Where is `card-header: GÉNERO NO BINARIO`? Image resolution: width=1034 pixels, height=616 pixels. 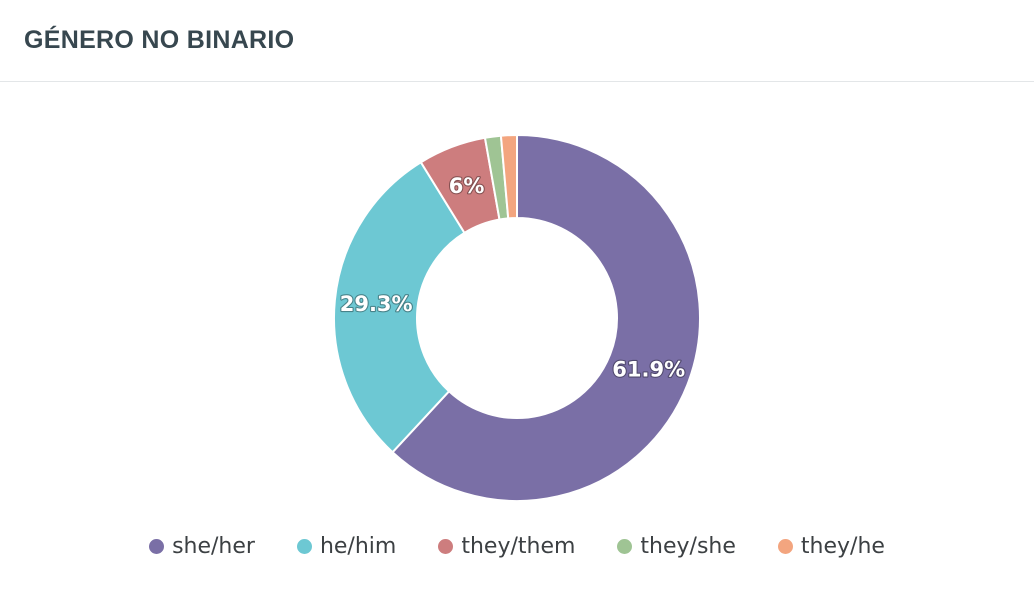 card-header: GÉNERO NO BINARIO is located at coordinates (517, 41).